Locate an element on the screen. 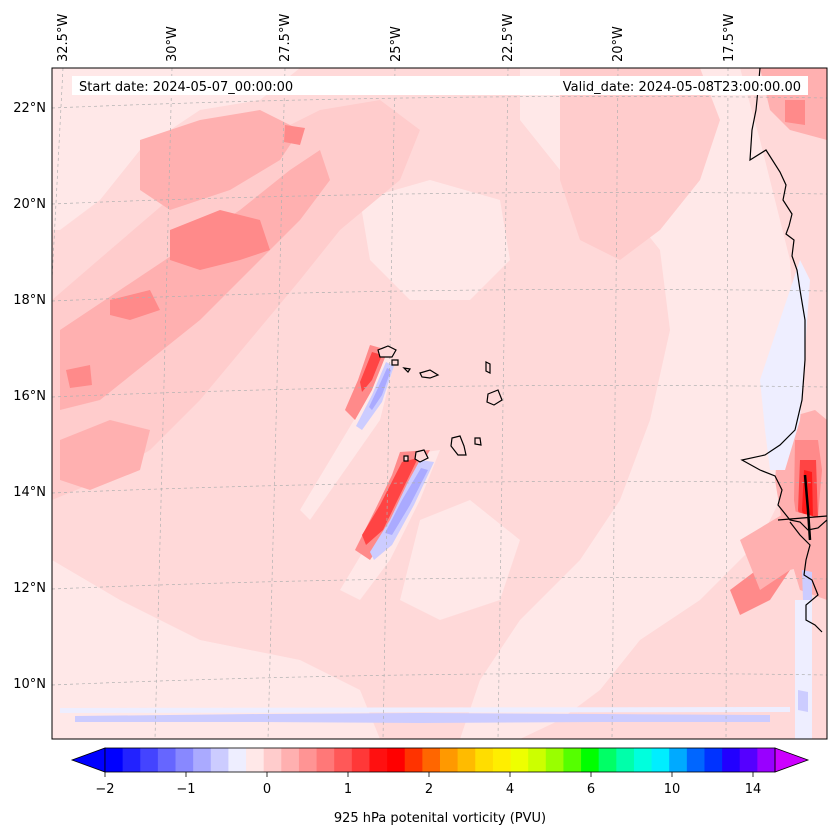 The width and height of the screenshot is (837, 836). pale-region-south is located at coordinates (216, 649).